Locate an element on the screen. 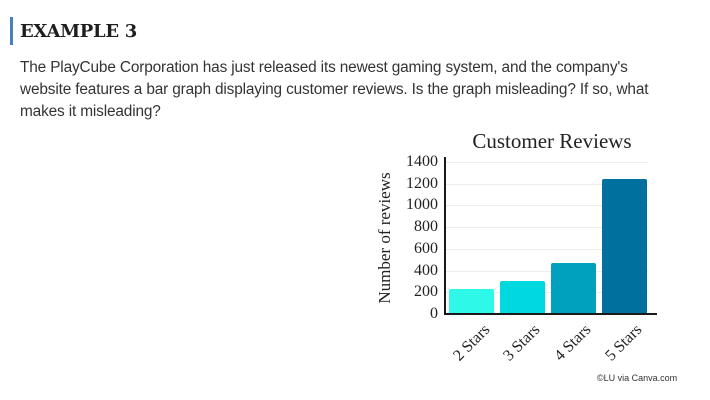 The image size is (710, 400). y-tick-label: 800 is located at coordinates (426, 227).